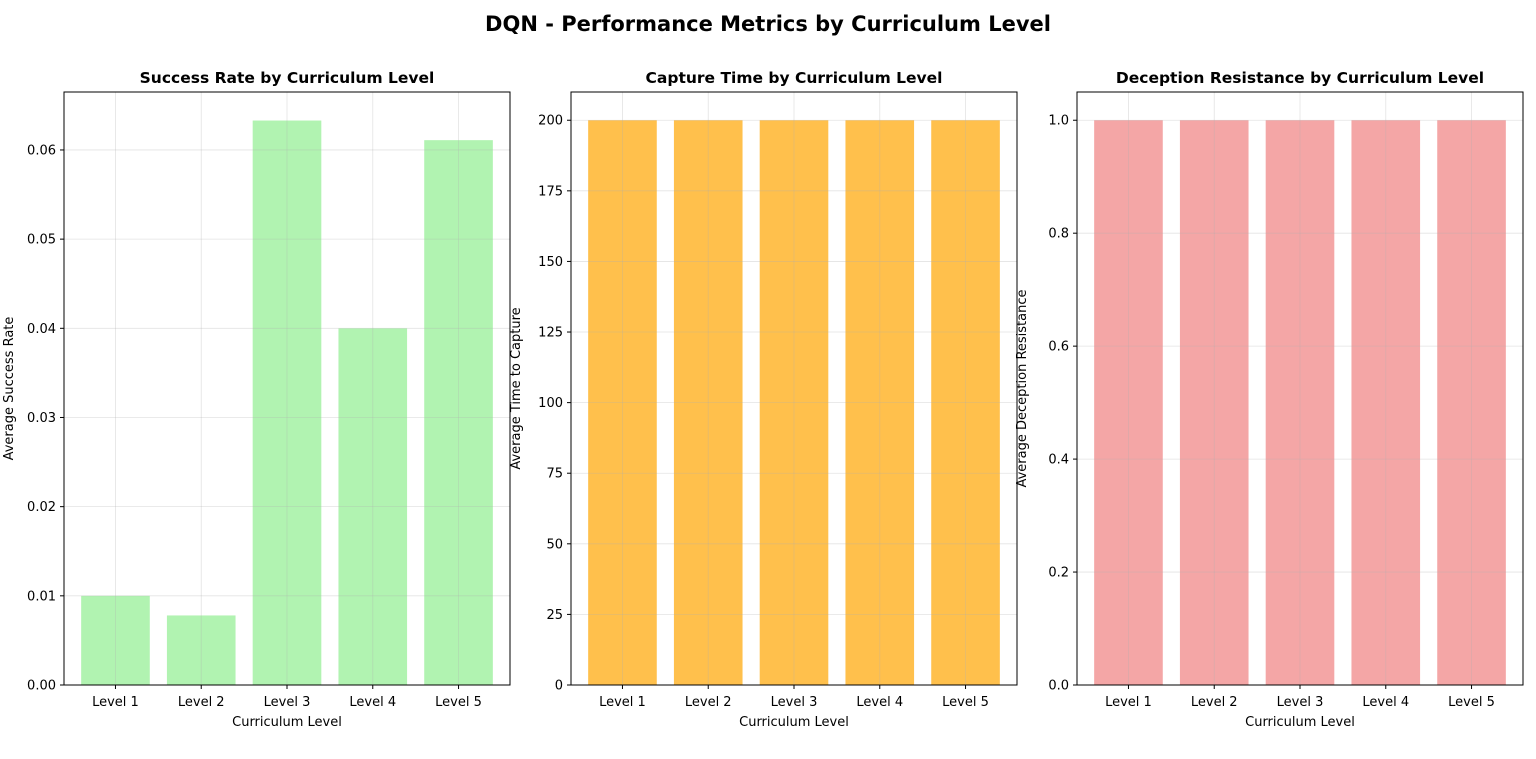 Image resolution: width=1536 pixels, height=759 pixels. I want to click on y-tick-label: 0.05, so click(41, 240).